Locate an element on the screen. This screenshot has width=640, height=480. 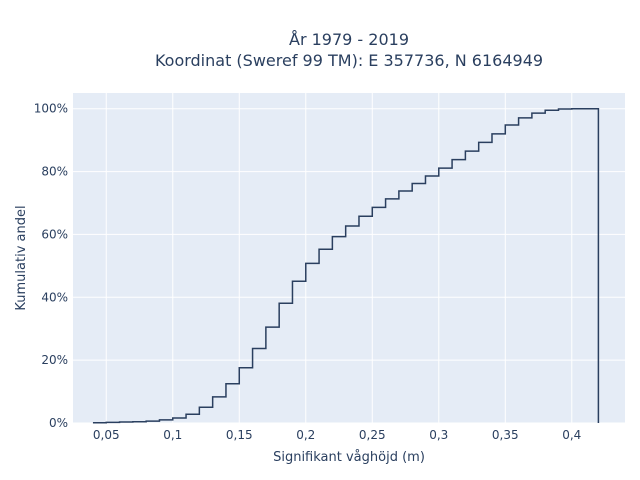
x-tick-label: 0,25 is located at coordinates (372, 435).